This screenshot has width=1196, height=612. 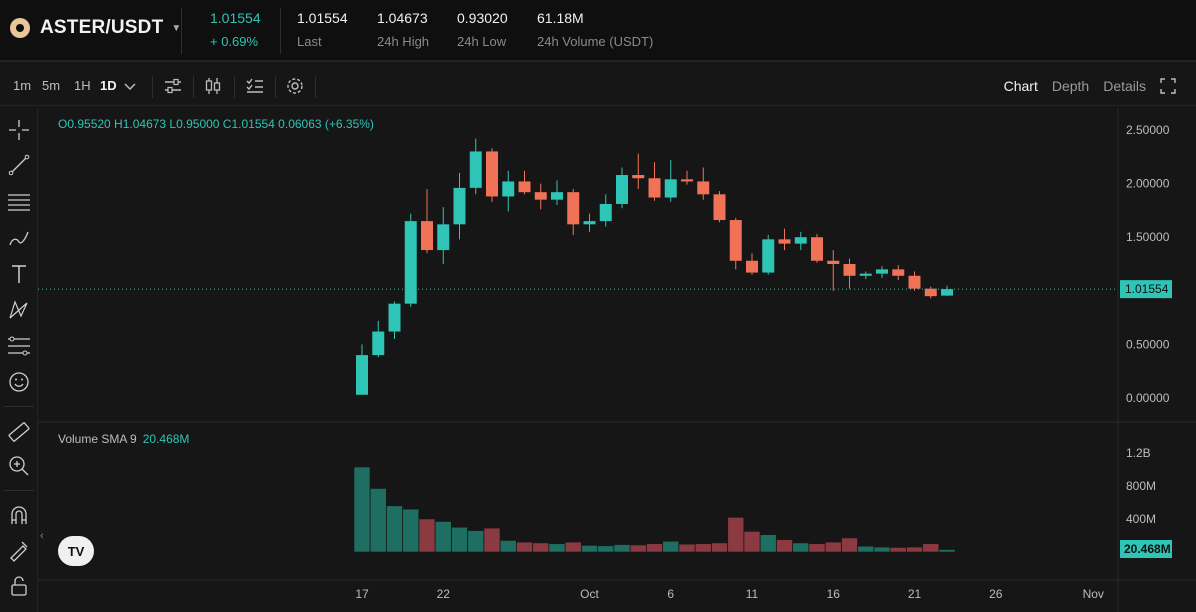 I want to click on fullscreen-icon, so click(x=1168, y=86).